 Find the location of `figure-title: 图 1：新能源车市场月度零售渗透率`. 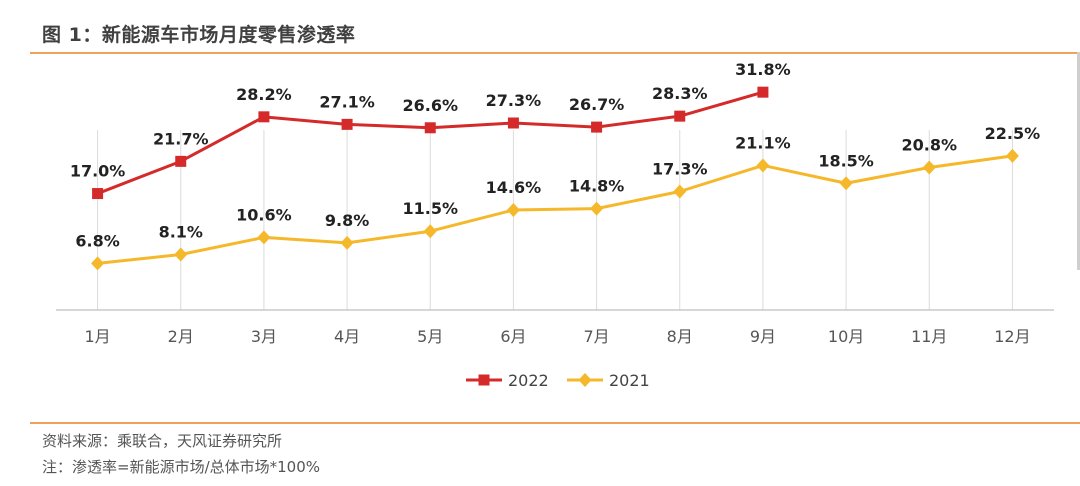

figure-title: 图 1：新能源车市场月度零售渗透率 is located at coordinates (199, 35).